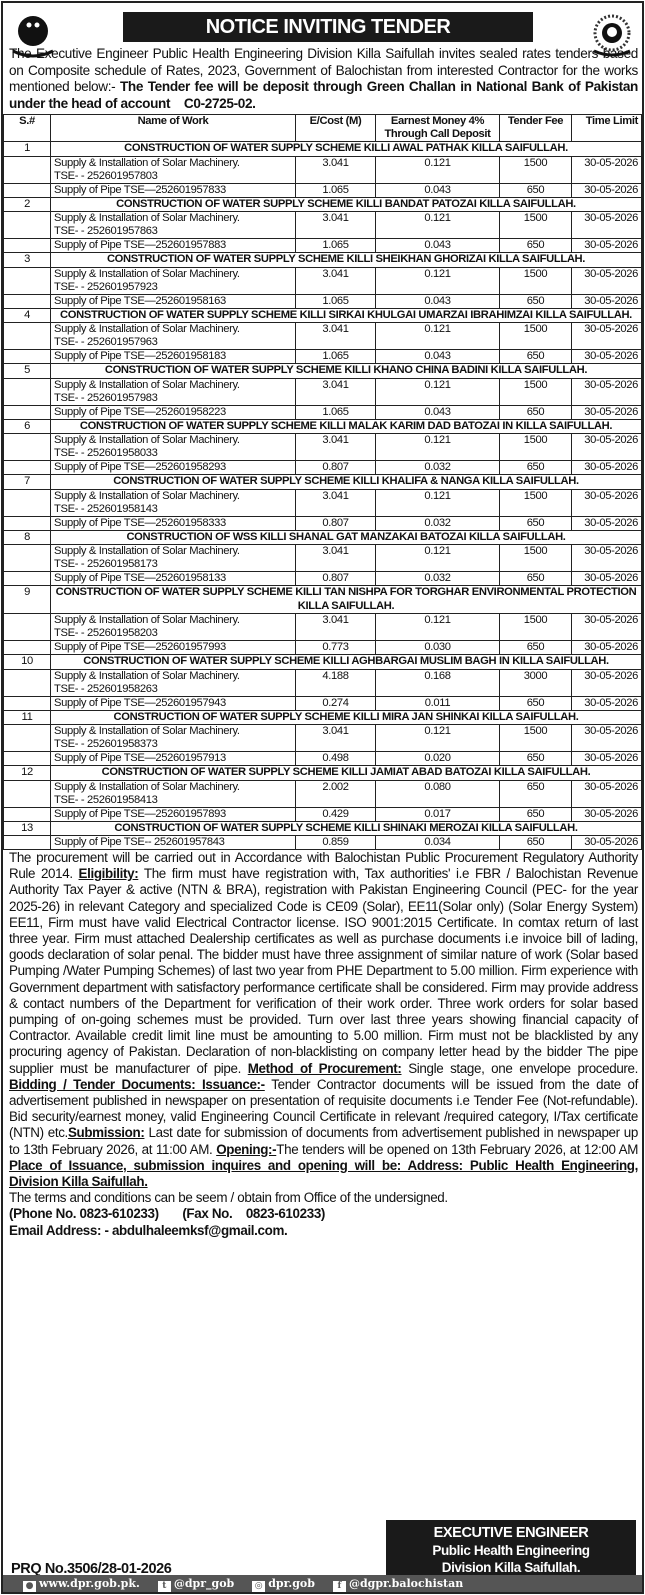  Describe the element at coordinates (437, 682) in the screenshot. I see `earnest-money: 0.168` at that location.